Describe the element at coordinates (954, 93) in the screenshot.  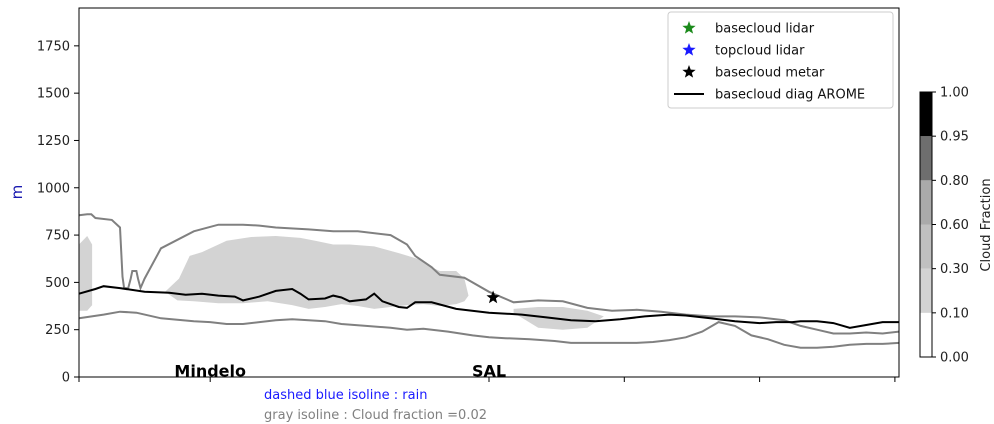
I see `colorbar-tick-label: 1.00` at that location.